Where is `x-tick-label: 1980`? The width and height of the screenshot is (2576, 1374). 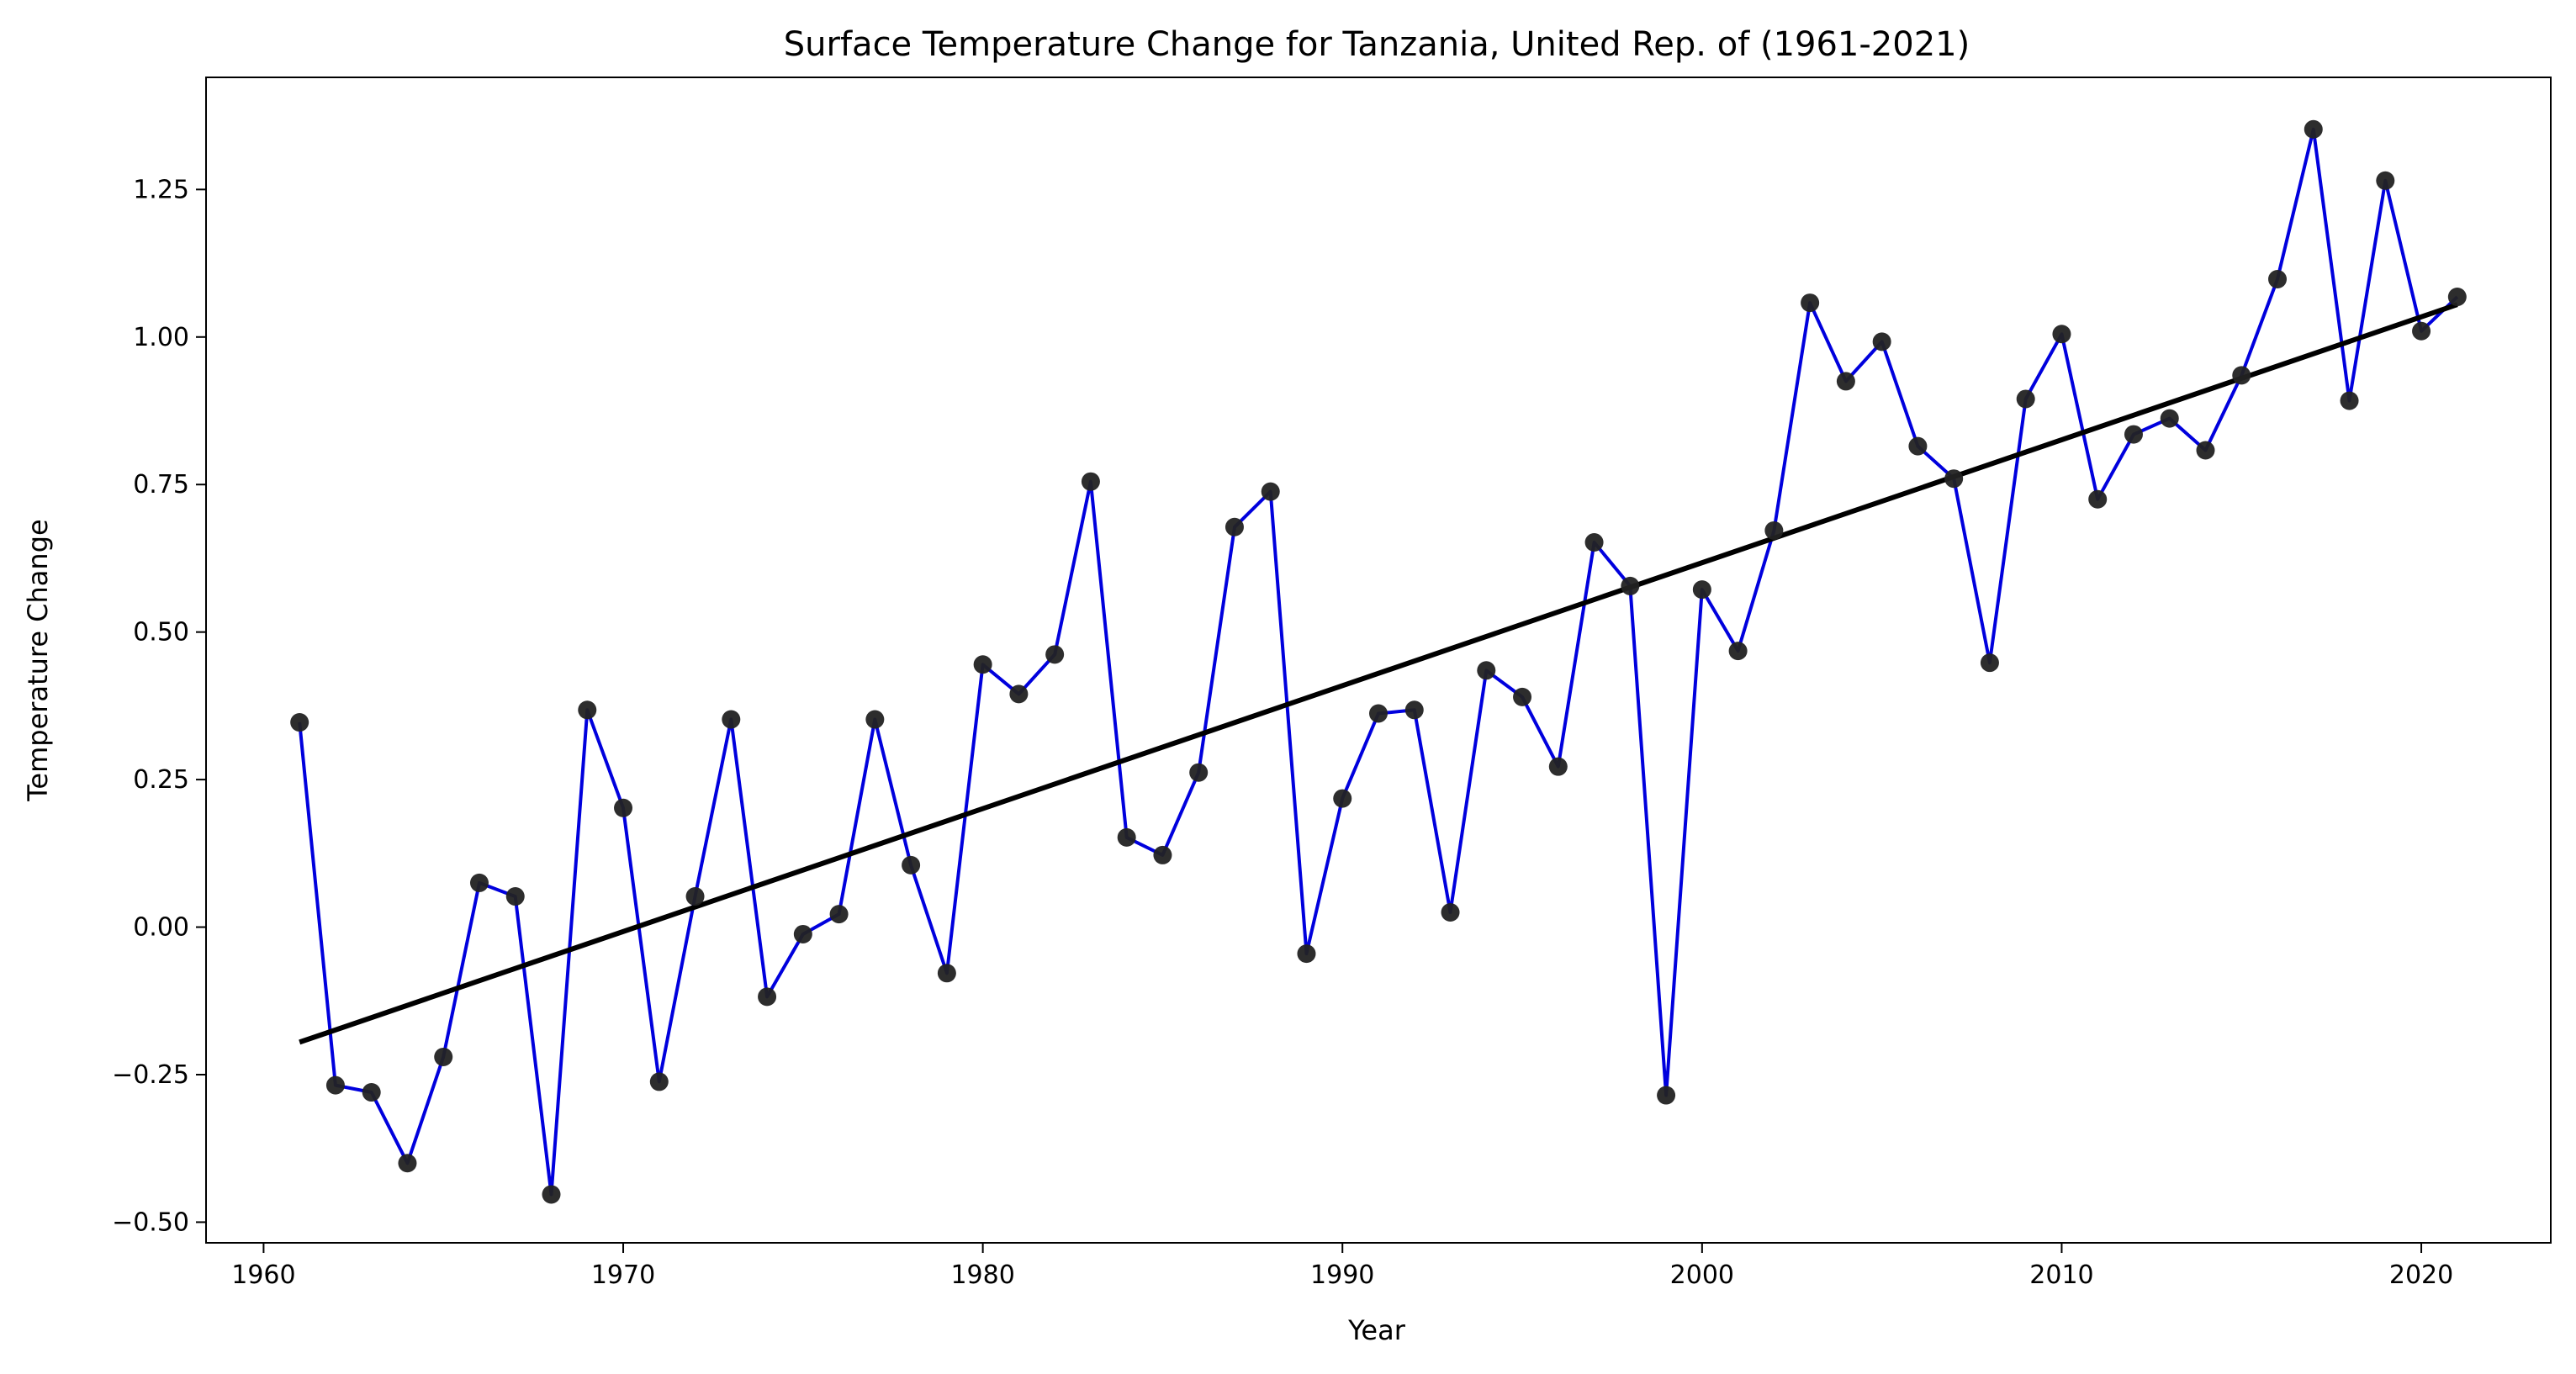 x-tick-label: 1980 is located at coordinates (982, 1275).